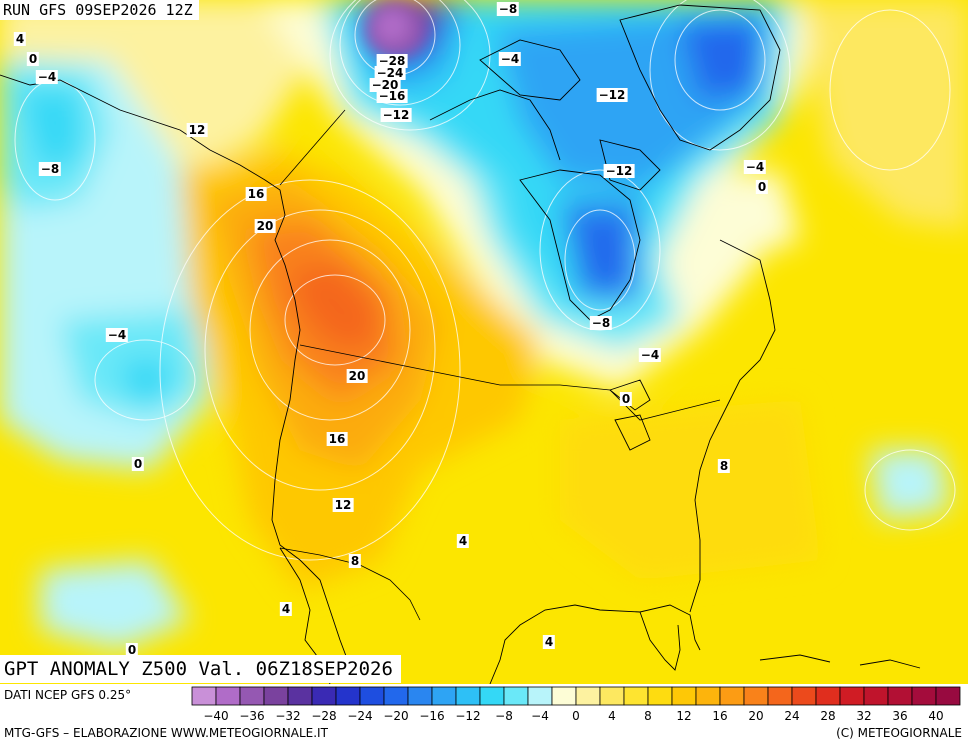  I want to click on label-minus4-east: −4, so click(755, 167).